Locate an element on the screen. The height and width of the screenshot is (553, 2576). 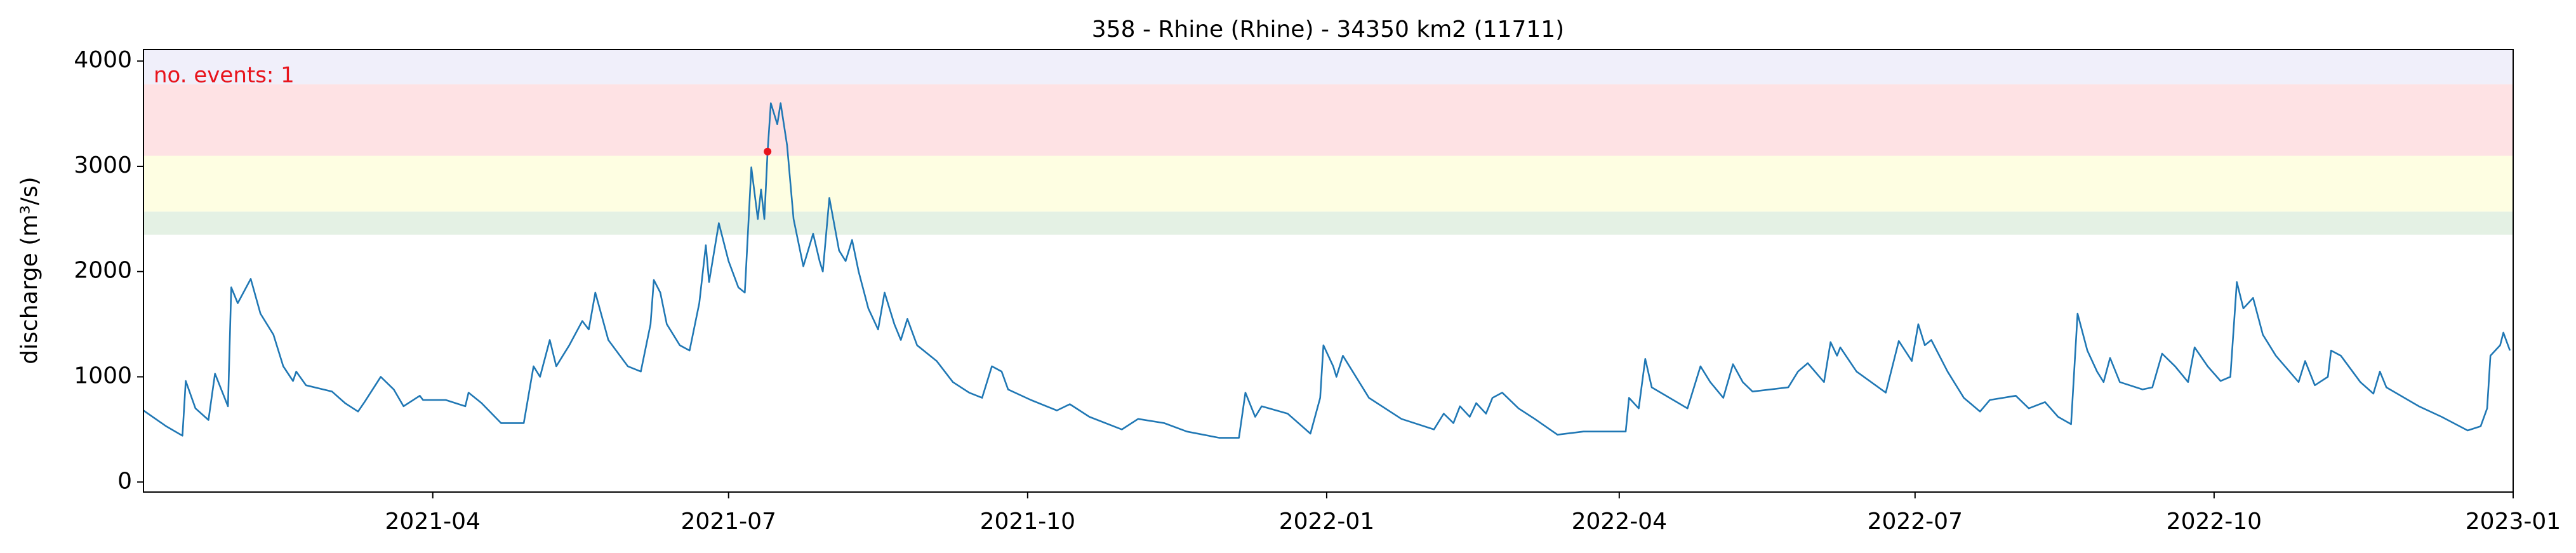
x-tick-label: 2021-04 is located at coordinates (433, 522).